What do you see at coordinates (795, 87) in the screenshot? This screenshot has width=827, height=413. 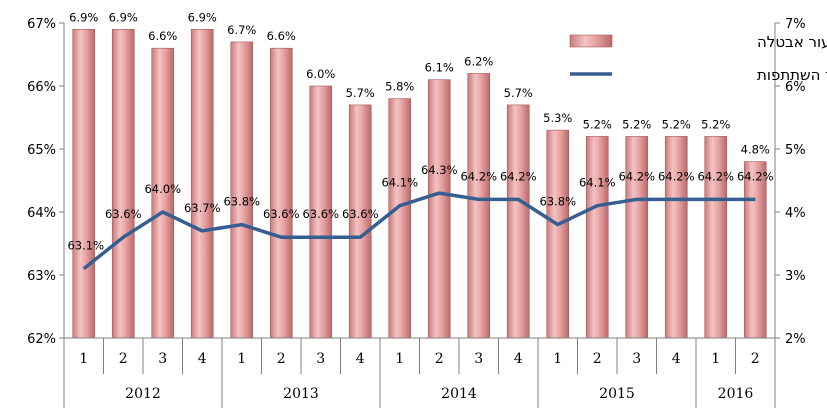 I see `y-right-tick-label: 6%` at bounding box center [795, 87].